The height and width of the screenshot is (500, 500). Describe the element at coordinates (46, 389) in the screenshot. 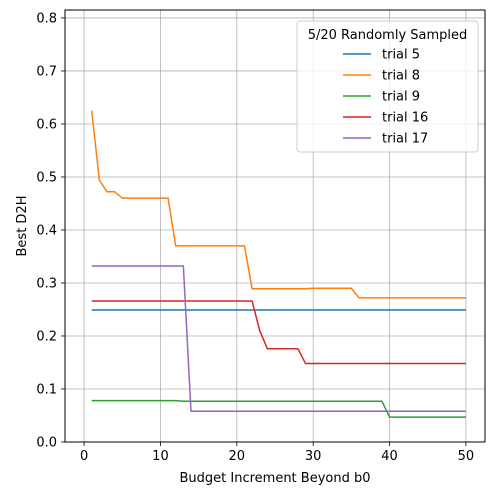

I see `y-tick-label: 0.1` at that location.